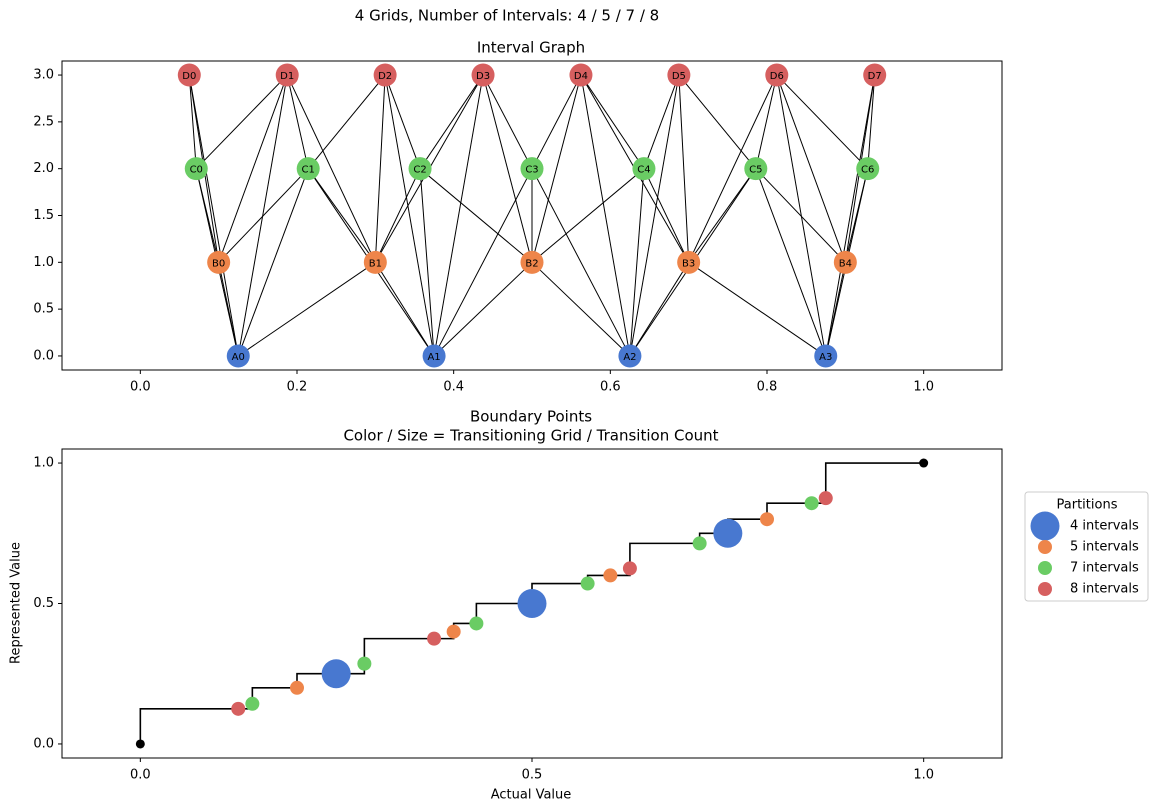 The width and height of the screenshot is (1158, 811). I want to click on node-label: C2, so click(419, 170).